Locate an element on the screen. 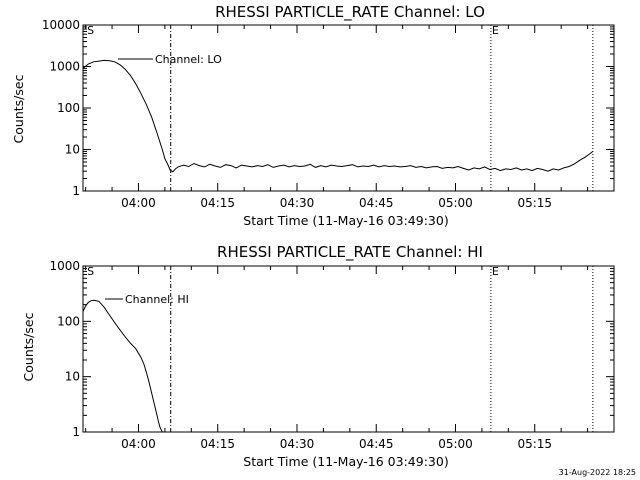  footer-timestamp: 31-Aug-2022 18:25 is located at coordinates (597, 472).